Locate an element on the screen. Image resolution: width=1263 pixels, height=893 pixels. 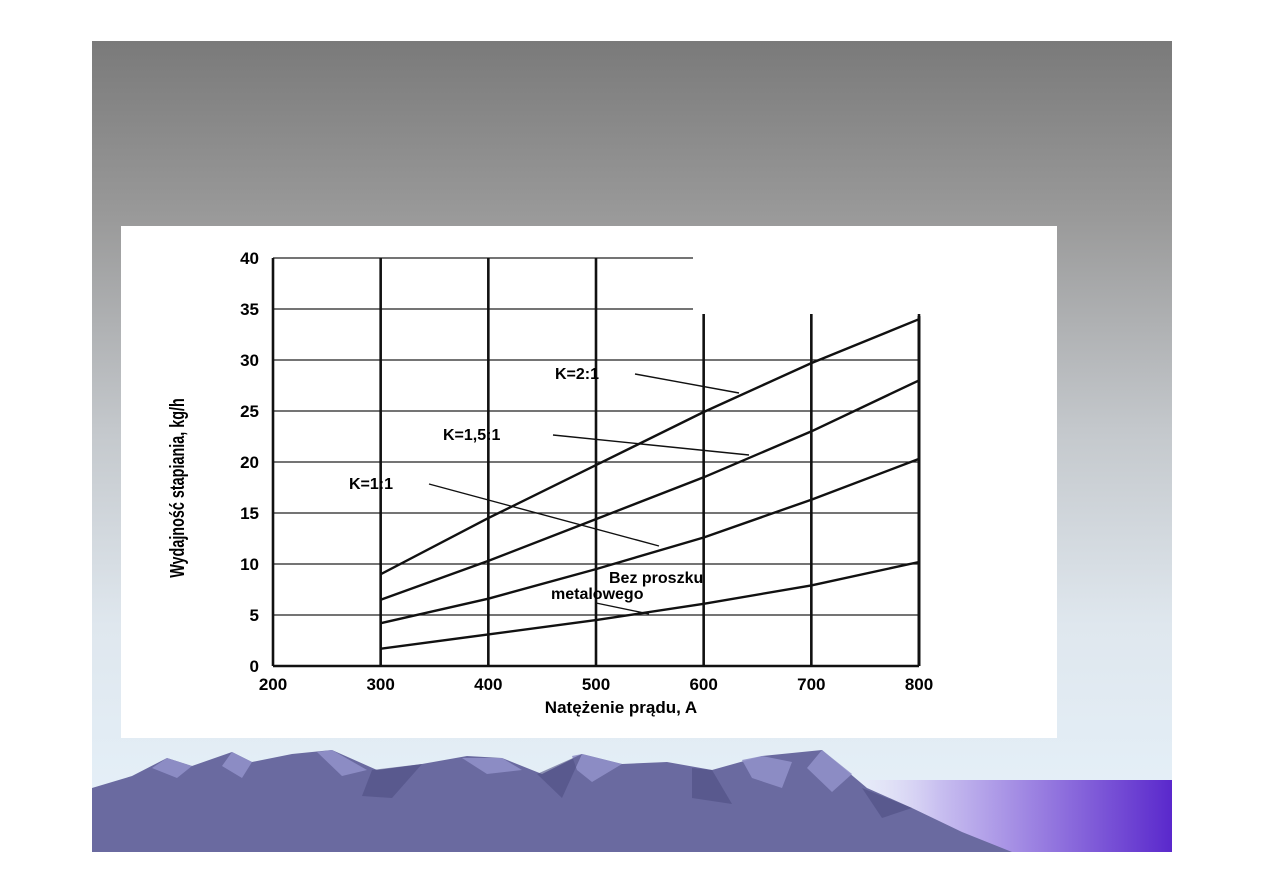
x-tick-label-6: 800 is located at coordinates (919, 684).